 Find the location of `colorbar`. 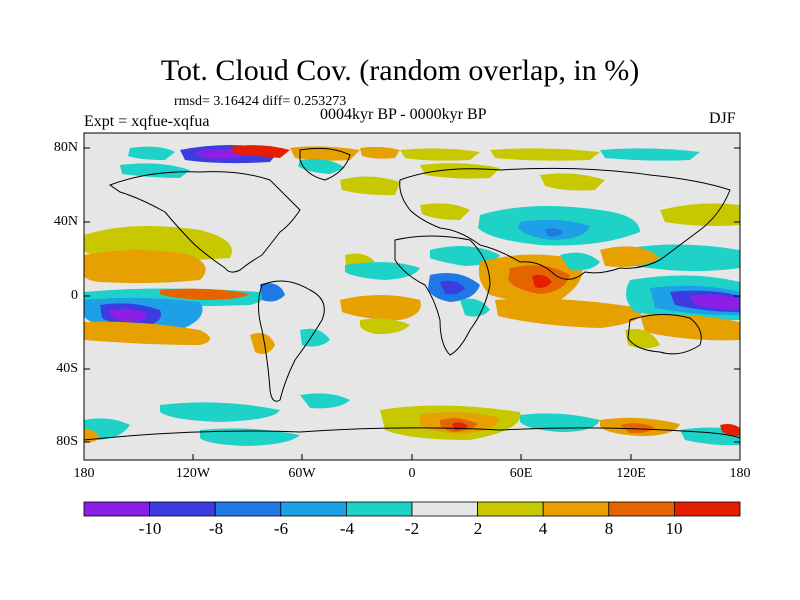

colorbar is located at coordinates (412, 509).